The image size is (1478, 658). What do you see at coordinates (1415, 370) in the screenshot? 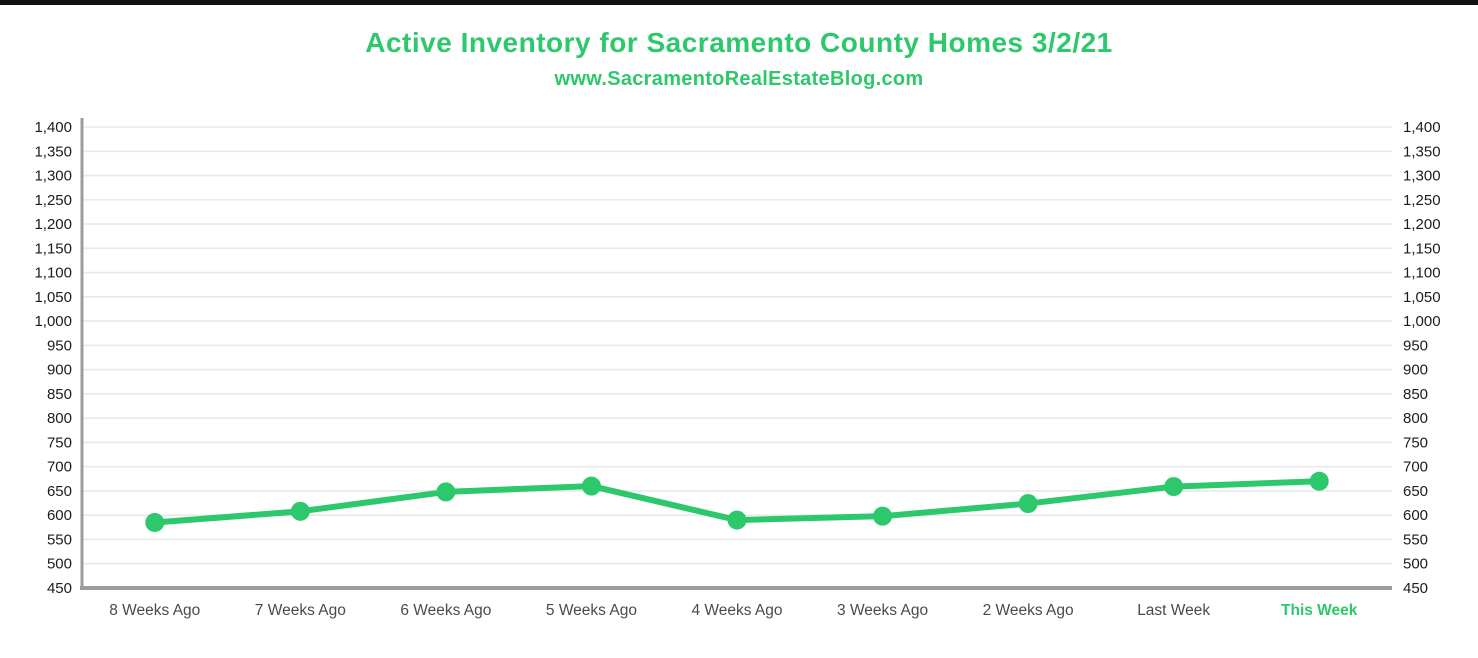
I see `y-tick-label-right: 900` at bounding box center [1415, 370].